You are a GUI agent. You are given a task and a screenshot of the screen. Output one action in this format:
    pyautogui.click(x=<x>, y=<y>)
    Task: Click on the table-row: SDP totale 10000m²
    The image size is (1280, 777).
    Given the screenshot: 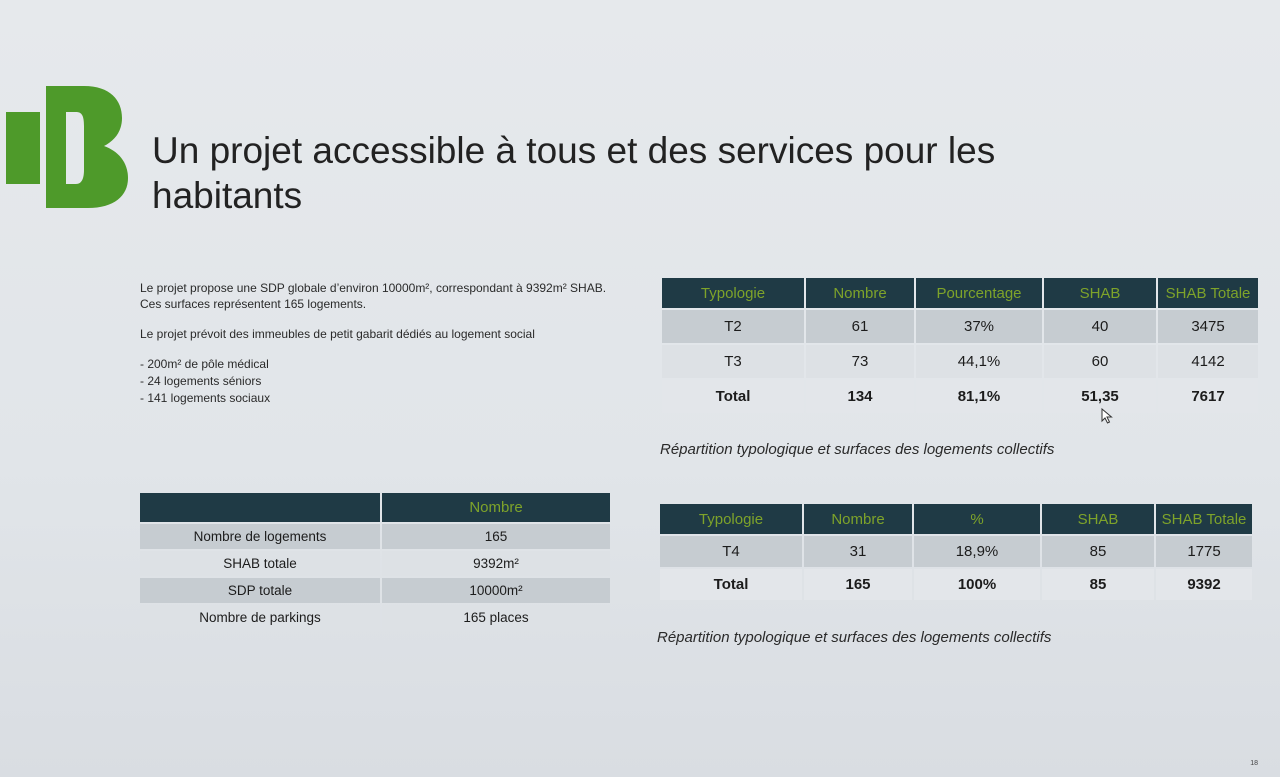 What is the action you would take?
    pyautogui.click(x=375, y=590)
    